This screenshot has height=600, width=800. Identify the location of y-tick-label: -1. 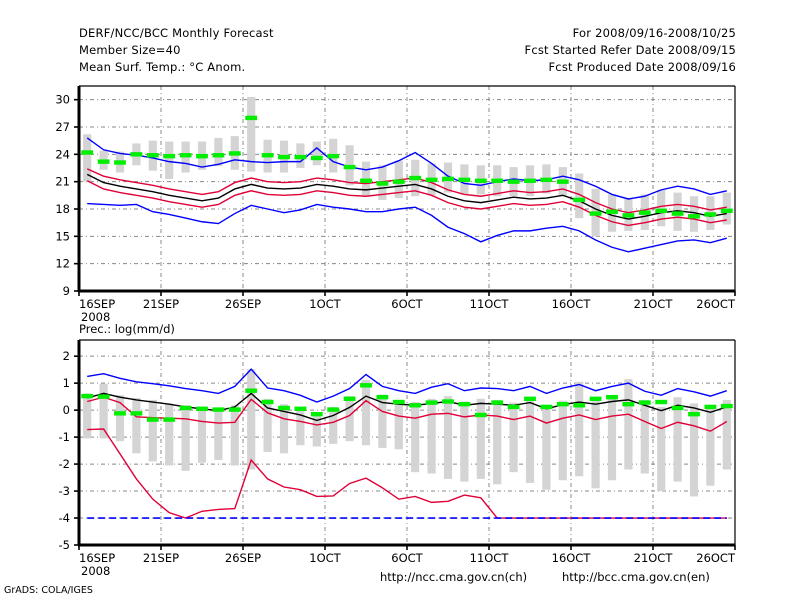
(64, 437).